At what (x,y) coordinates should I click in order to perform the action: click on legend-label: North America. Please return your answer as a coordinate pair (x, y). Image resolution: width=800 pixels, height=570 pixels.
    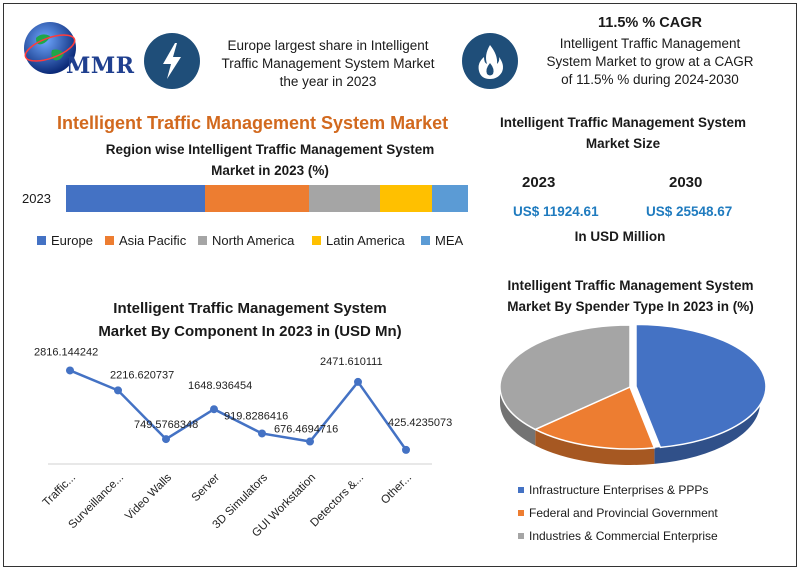
    Looking at the image, I should click on (253, 240).